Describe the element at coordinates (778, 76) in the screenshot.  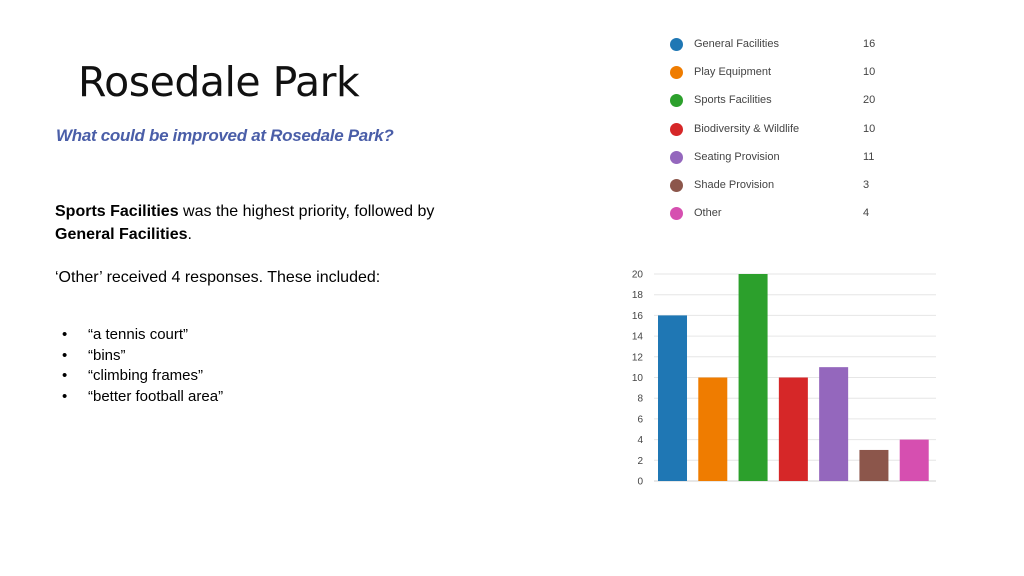
I see `legend-item: Play Equipment 10` at that location.